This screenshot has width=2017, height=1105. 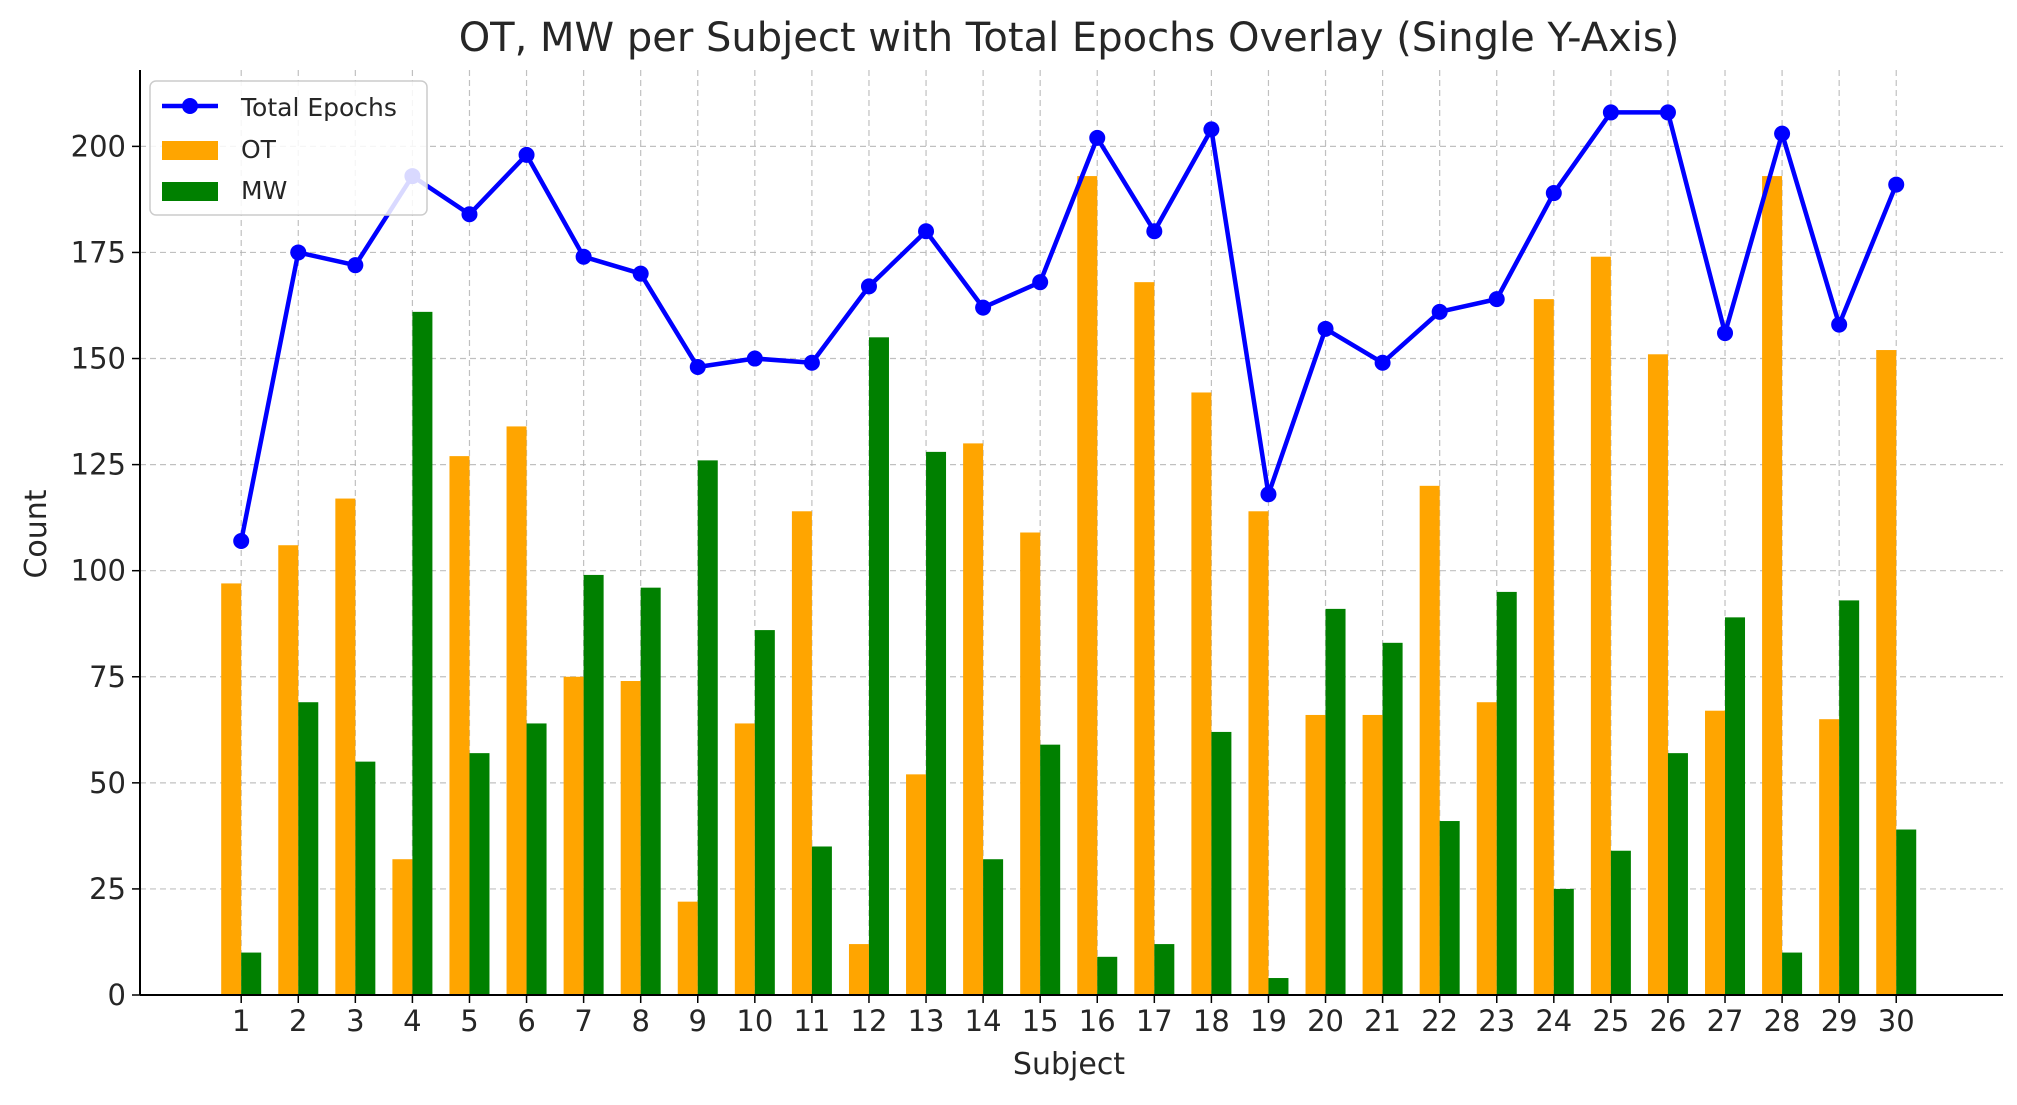 What do you see at coordinates (1040, 1021) in the screenshot?
I see `x-tick-label: 15` at bounding box center [1040, 1021].